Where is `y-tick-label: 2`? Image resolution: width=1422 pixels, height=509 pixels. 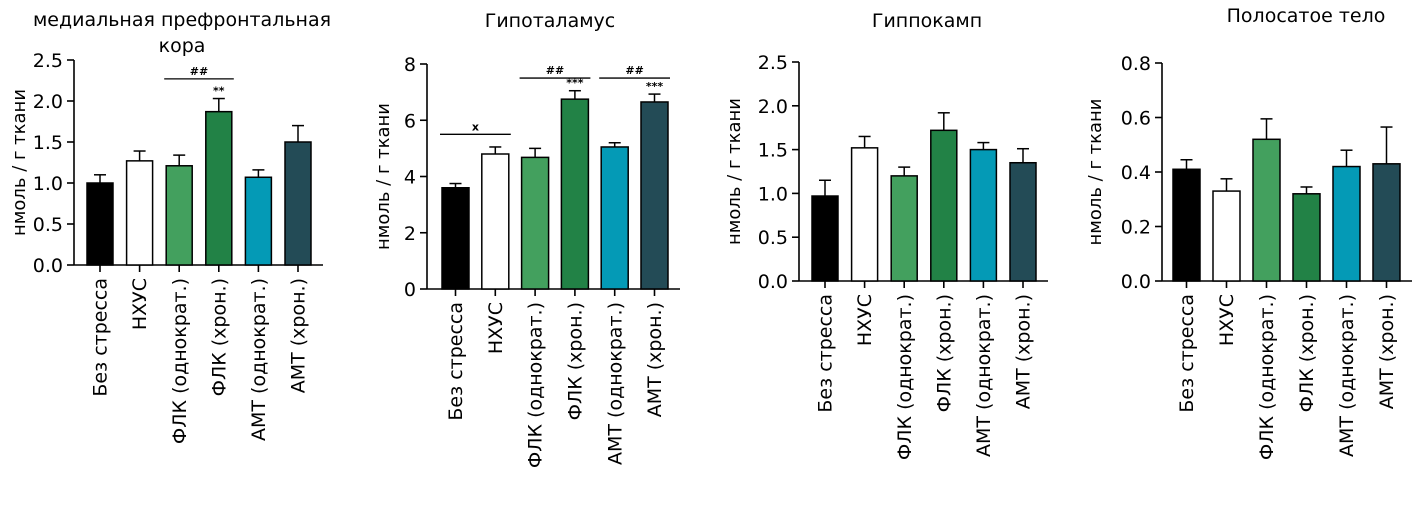
y-tick-label: 2 is located at coordinates (410, 234).